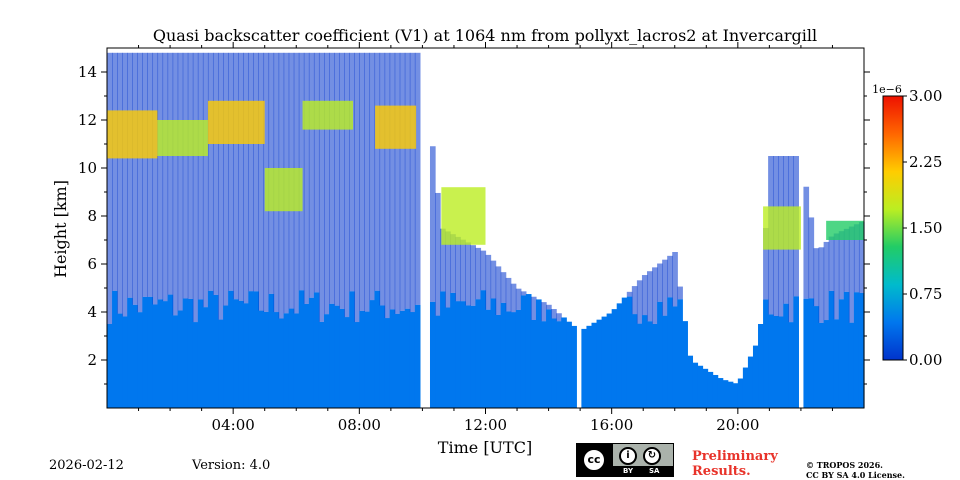 This screenshot has height=480, width=960. Describe the element at coordinates (611, 425) in the screenshot. I see `x-tick-label: 16:00` at that location.